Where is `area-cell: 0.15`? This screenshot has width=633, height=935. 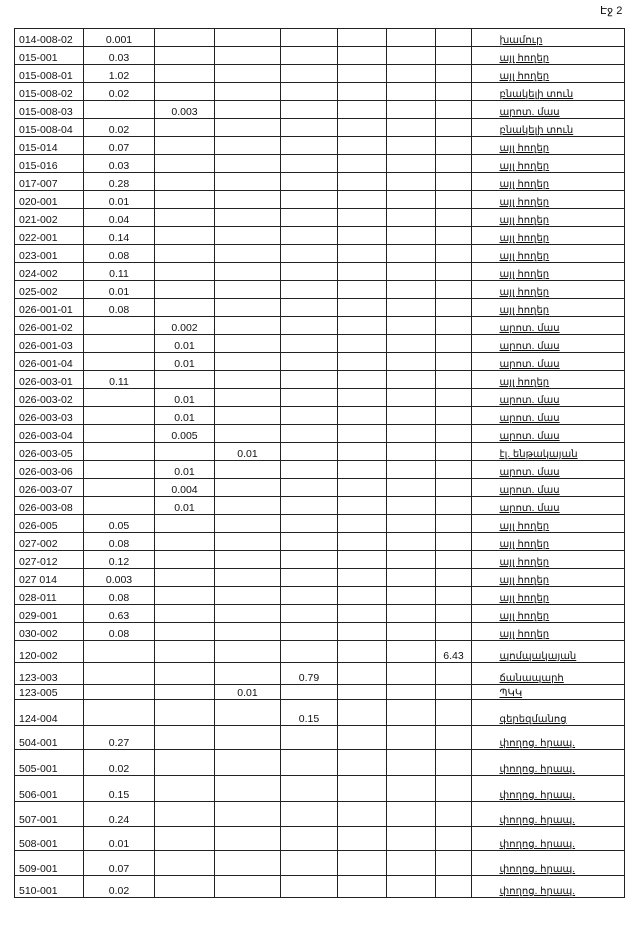
area-cell: 0.15 is located at coordinates (119, 788).